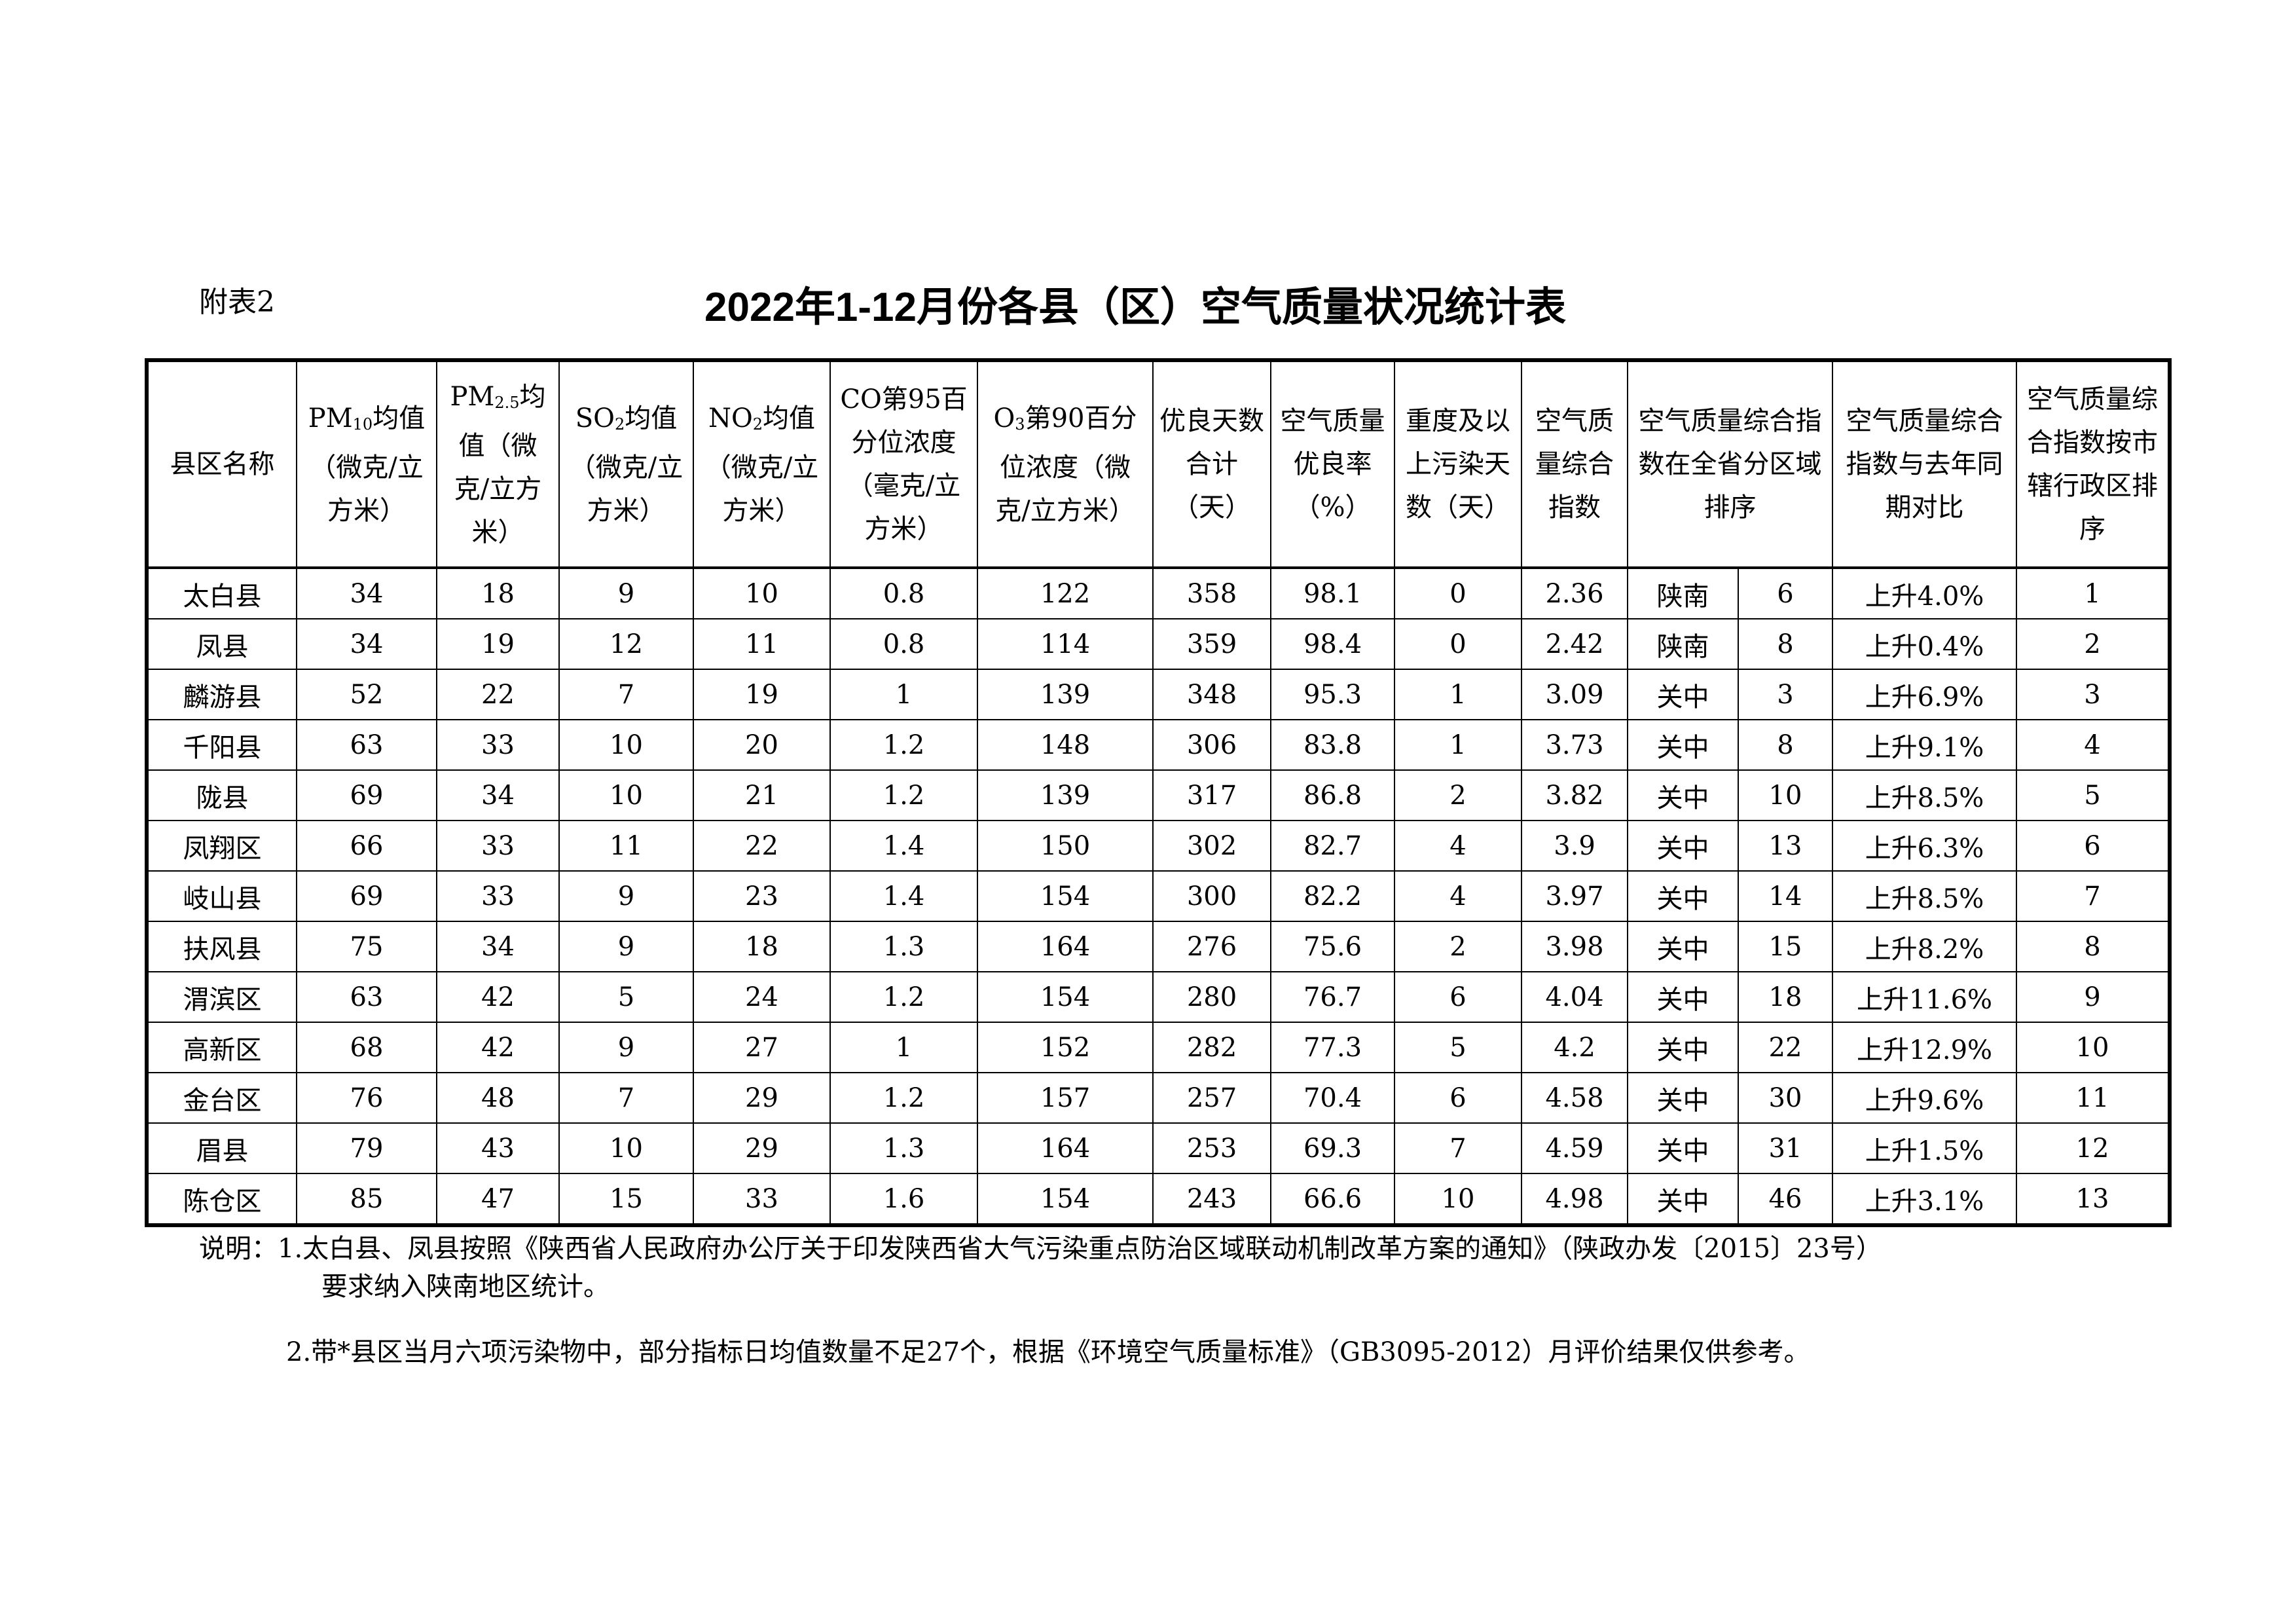 This screenshot has width=2296, height=1624. I want to click on table-cell: 9, so click(626, 593).